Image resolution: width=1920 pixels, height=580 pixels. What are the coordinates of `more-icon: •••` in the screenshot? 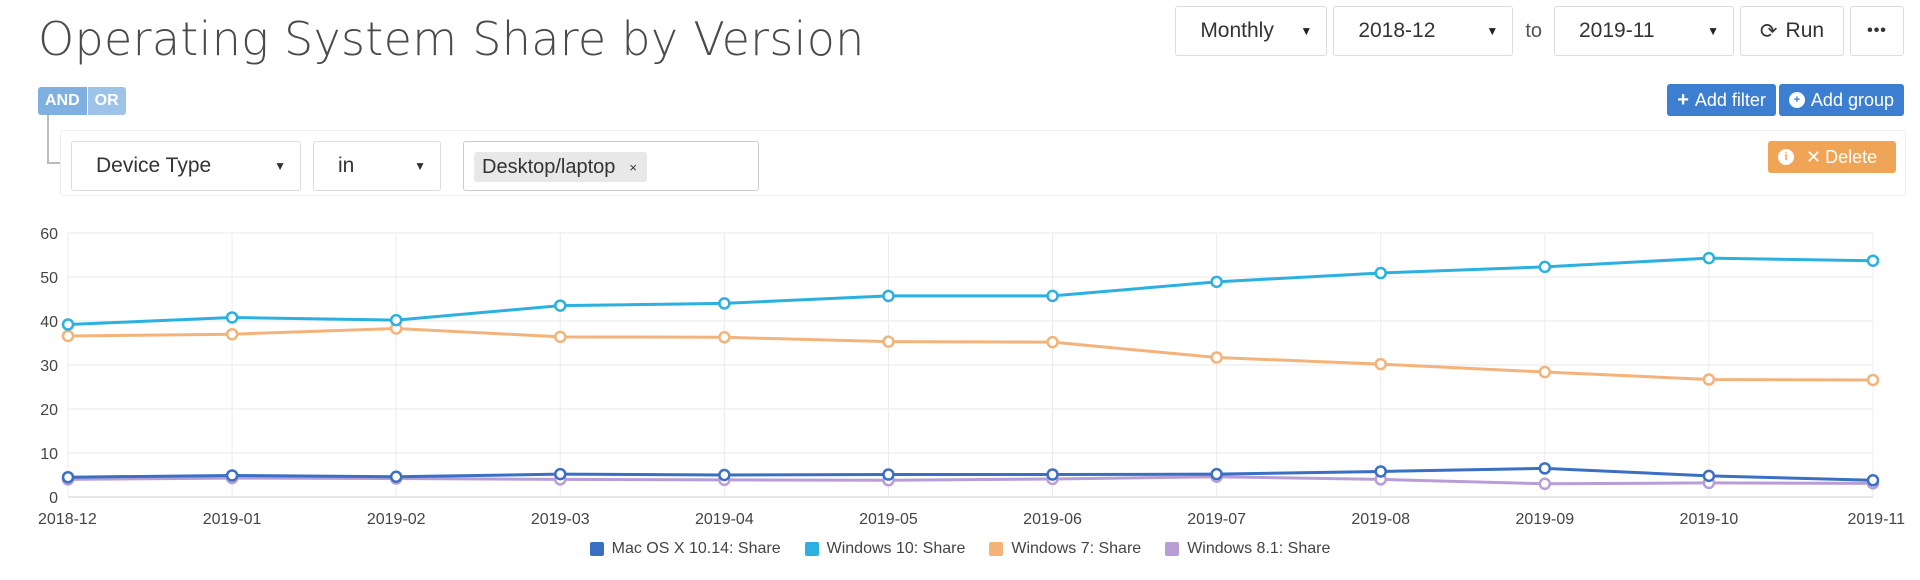 It's located at (1877, 30).